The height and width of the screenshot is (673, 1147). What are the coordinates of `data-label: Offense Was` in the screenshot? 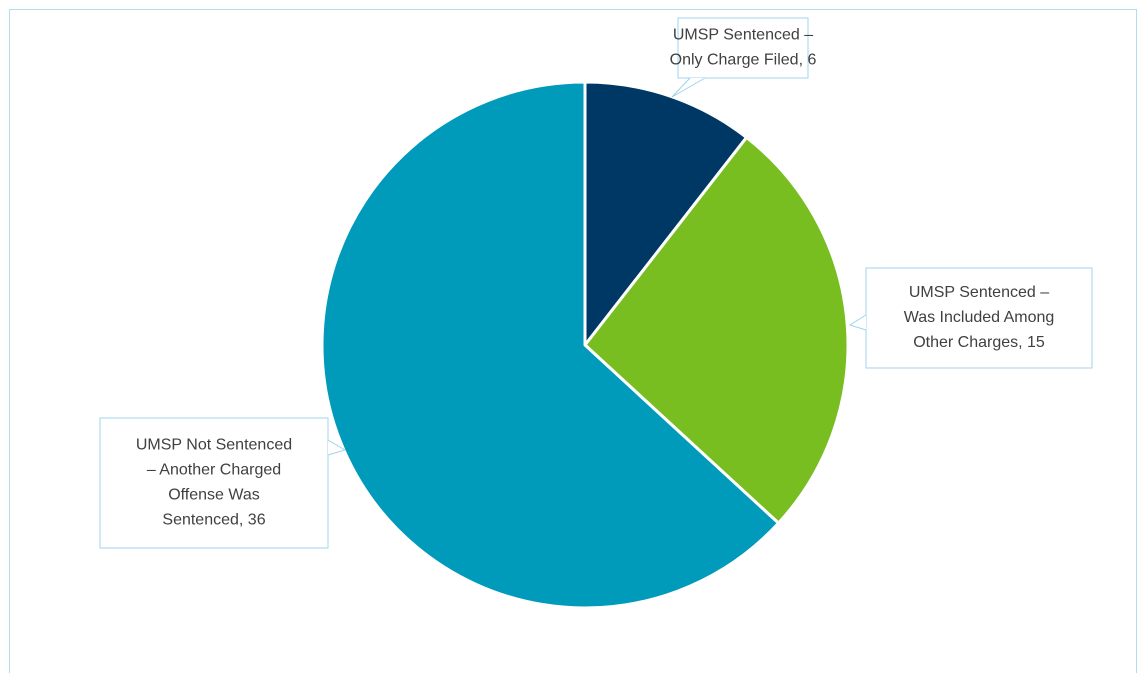 It's located at (214, 495).